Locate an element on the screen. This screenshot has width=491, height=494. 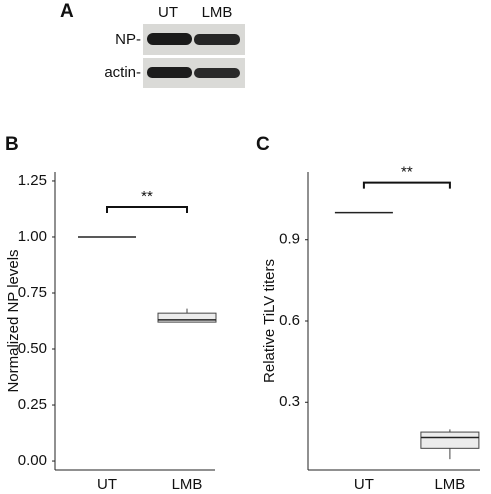
y-tick-label: 0.6 is located at coordinates (289, 320).